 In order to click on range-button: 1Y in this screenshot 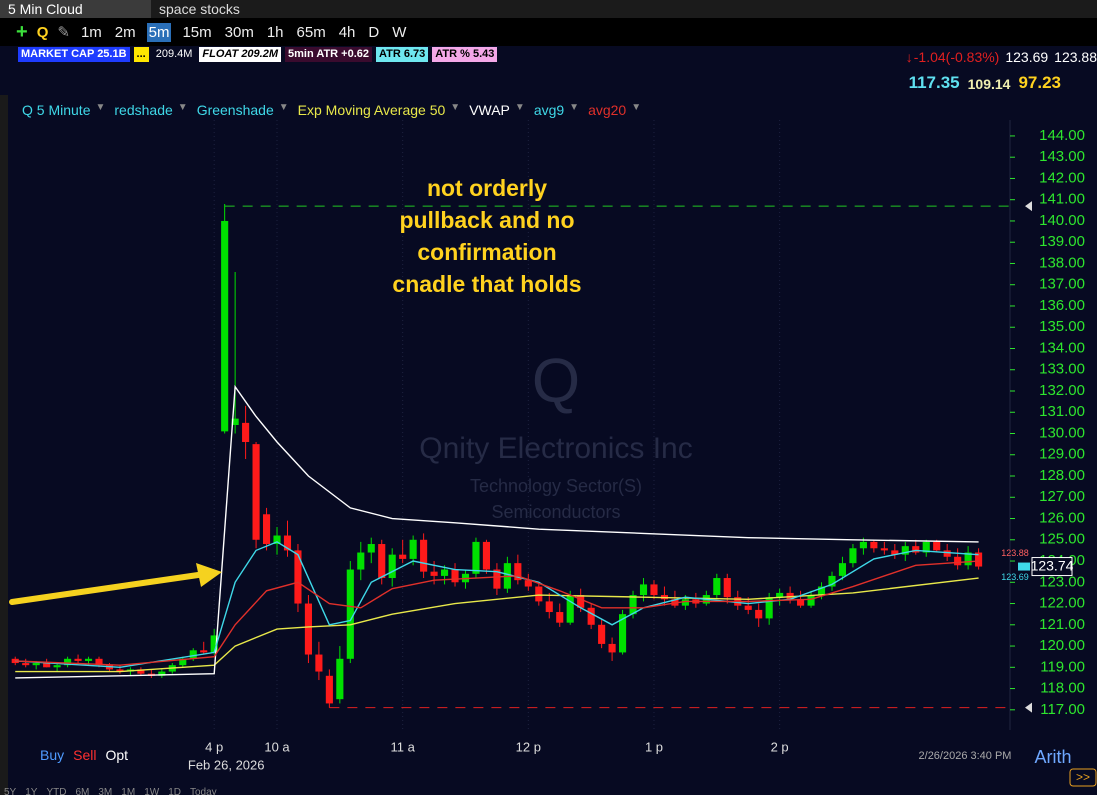, I will do `click(31, 791)`.